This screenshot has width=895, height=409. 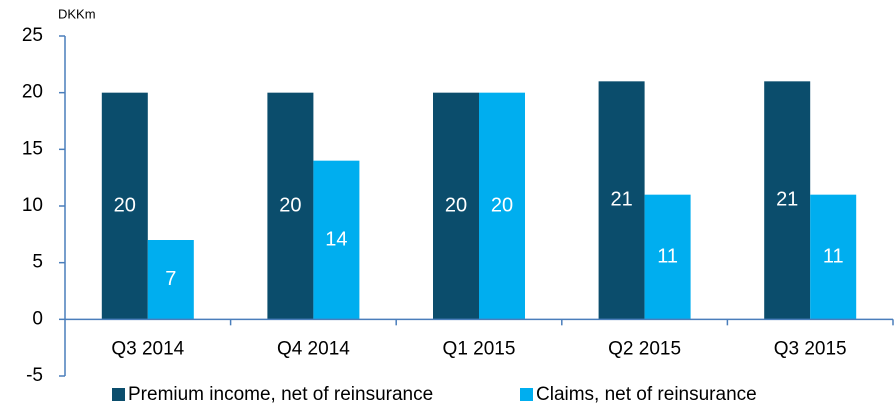 I want to click on data-label: 14, so click(x=336, y=239).